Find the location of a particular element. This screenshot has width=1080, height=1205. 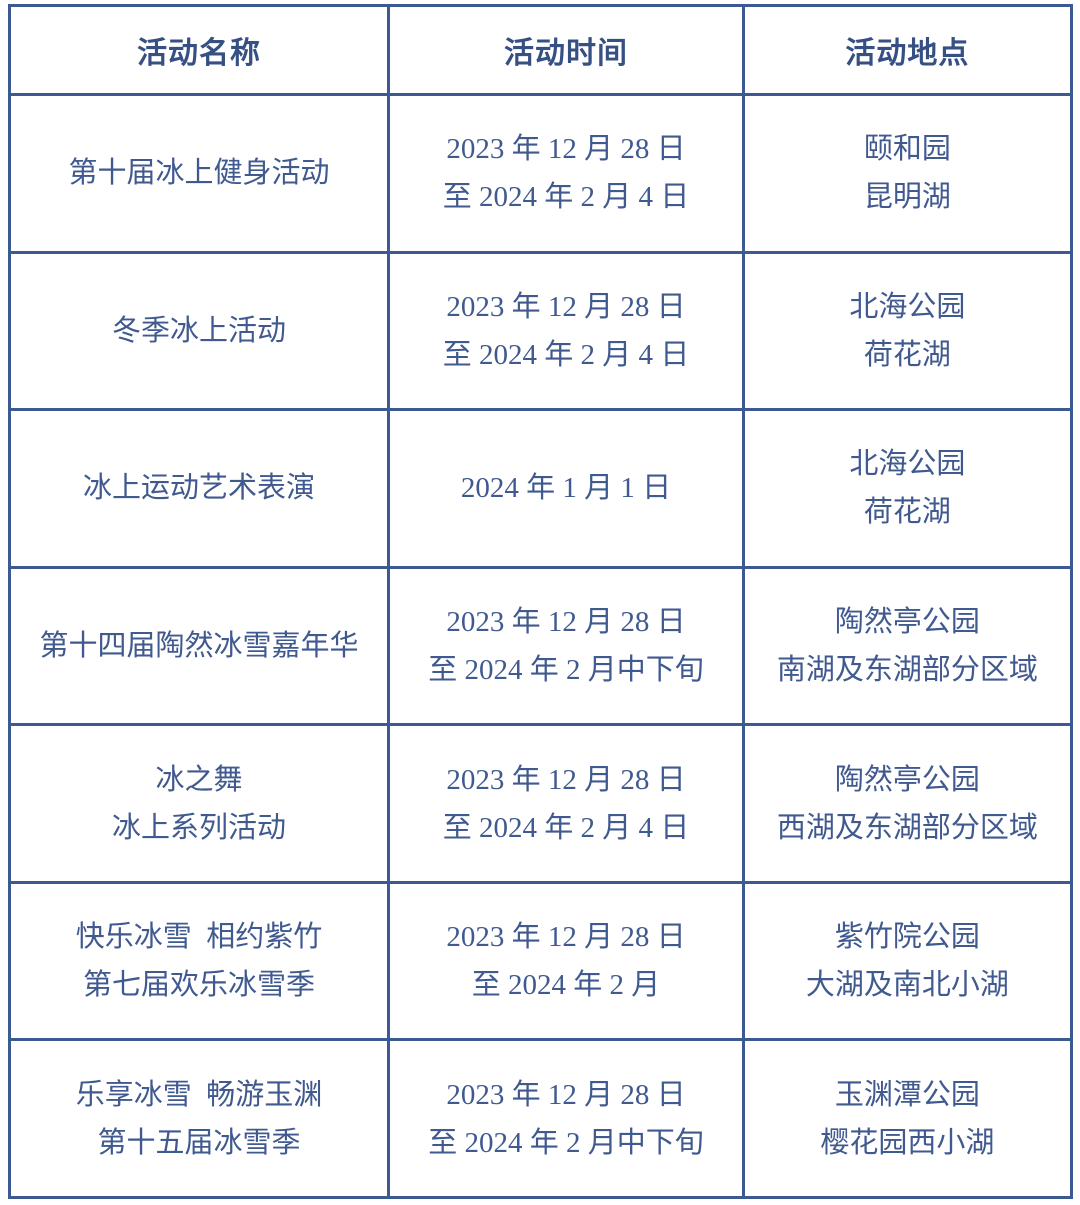

cell-line: 西湖及东湖部分区域 is located at coordinates (907, 827).